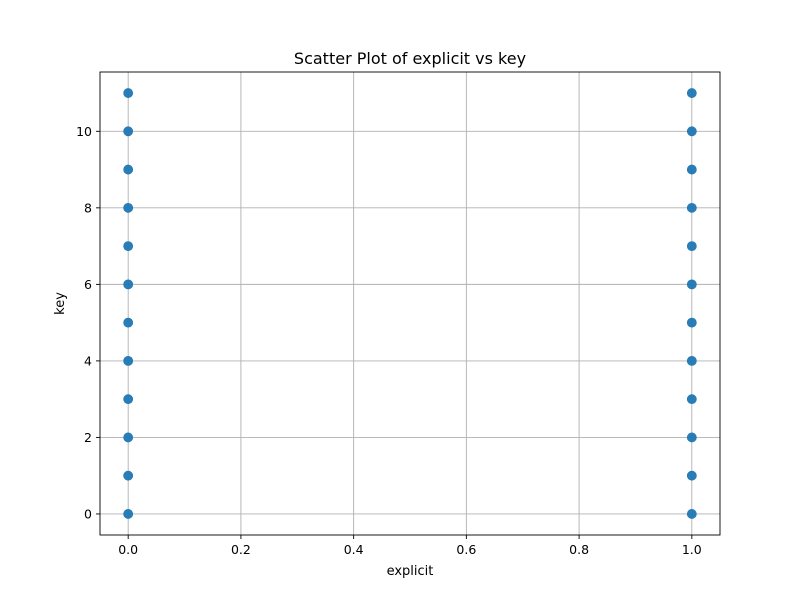 This screenshot has width=800, height=604. I want to click on x-tick-label: 0.4, so click(354, 549).